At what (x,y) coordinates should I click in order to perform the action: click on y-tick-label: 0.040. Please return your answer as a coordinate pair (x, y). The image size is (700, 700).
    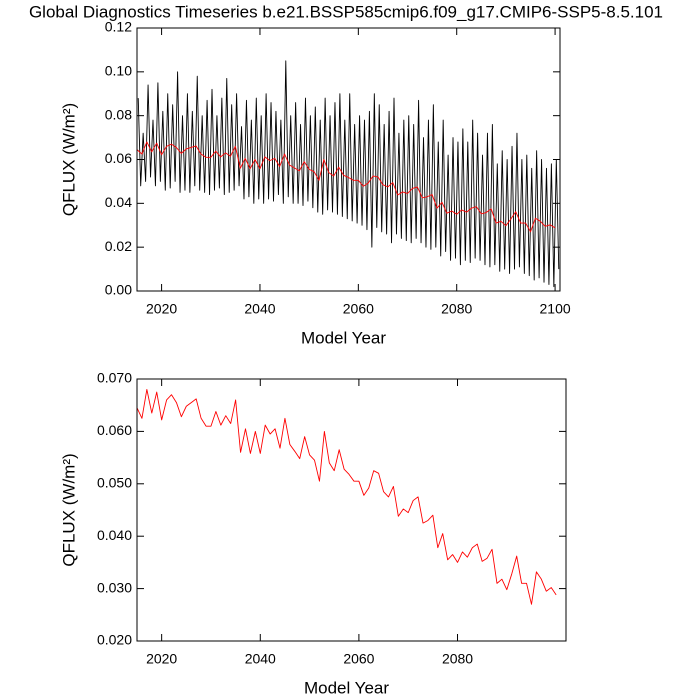
    Looking at the image, I should click on (114, 535).